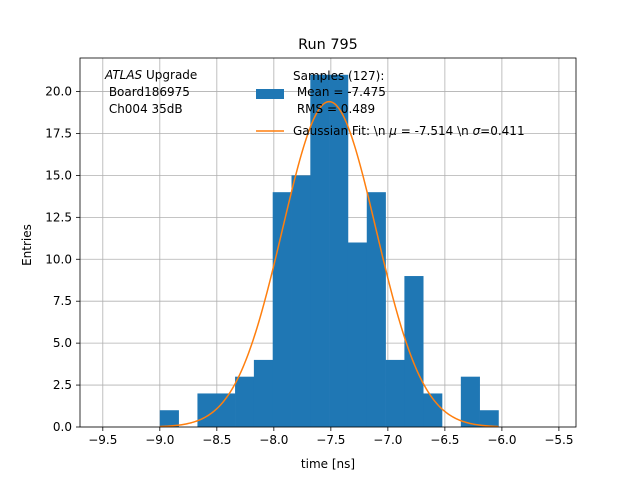  Describe the element at coordinates (62, 343) in the screenshot. I see `y-tick-label: 5.0` at that location.